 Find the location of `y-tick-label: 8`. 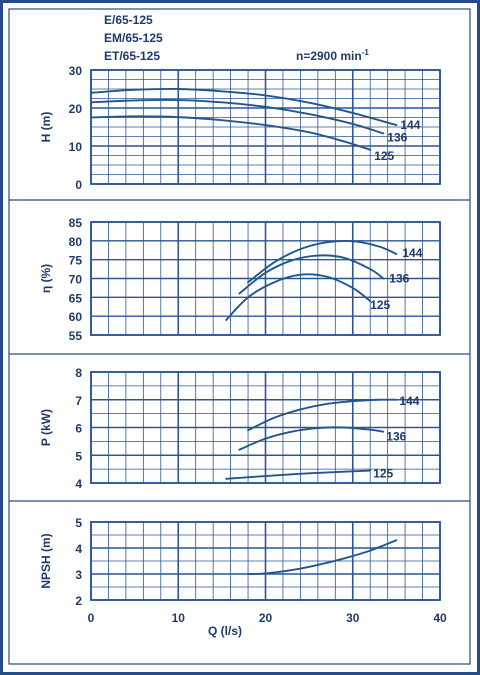

y-tick-label: 8 is located at coordinates (78, 373).